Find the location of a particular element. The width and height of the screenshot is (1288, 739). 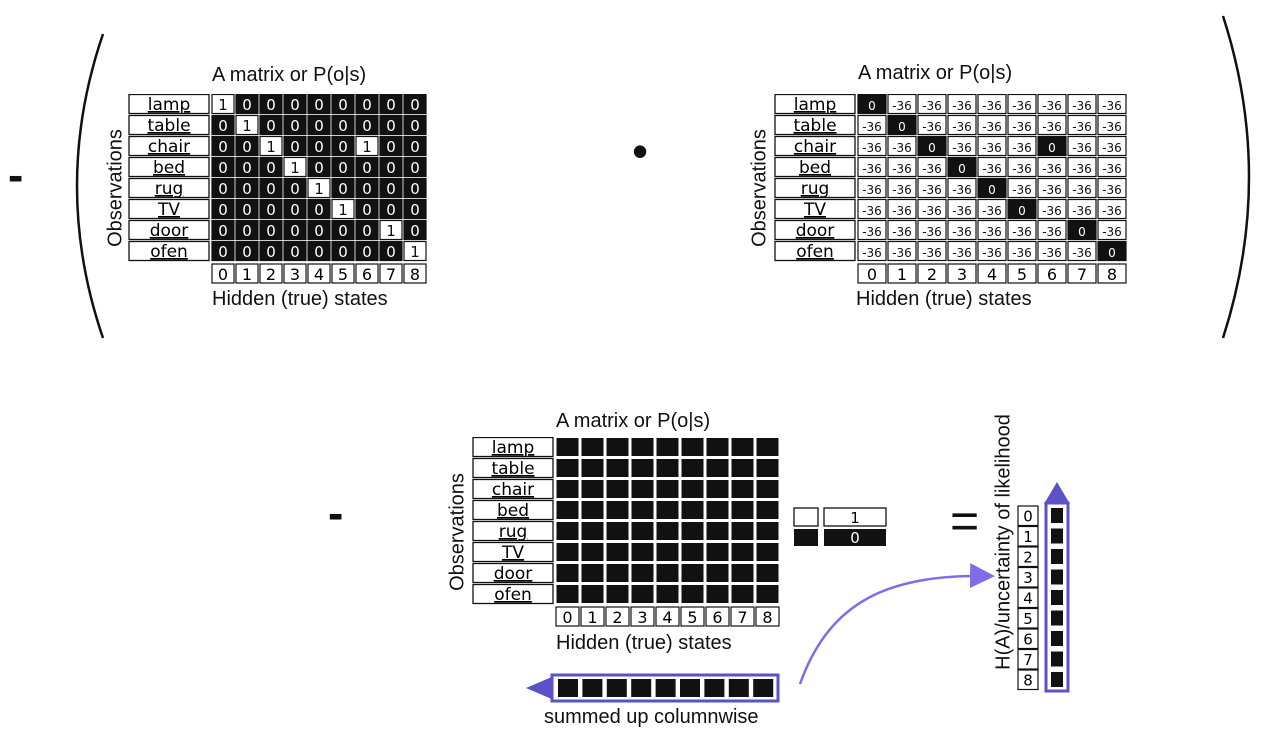

state-tick-label: 0 is located at coordinates (567, 617).